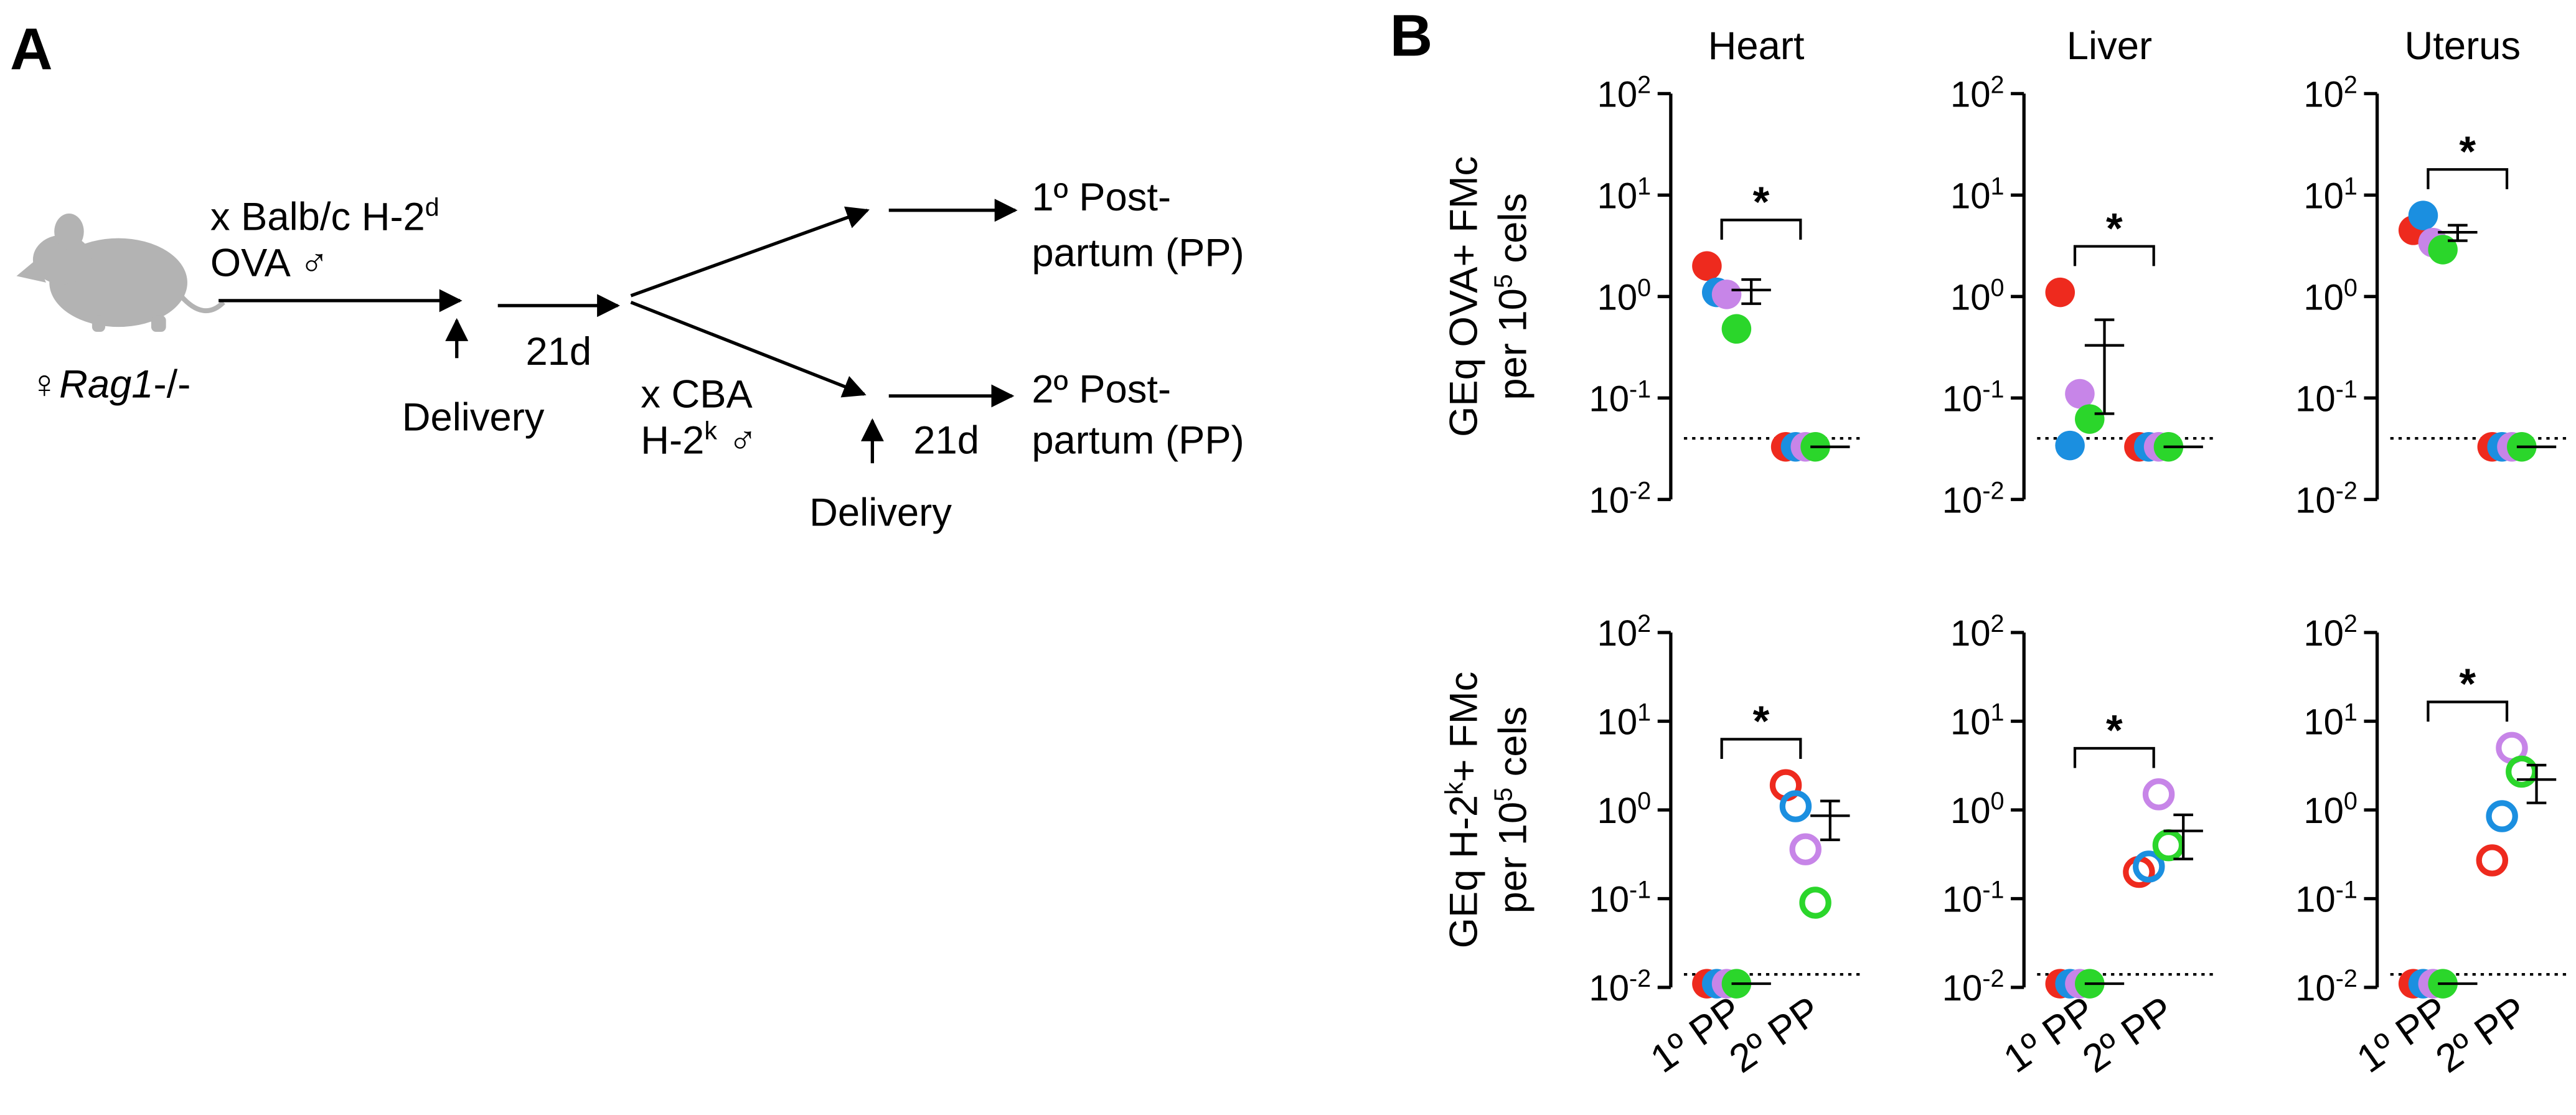 This screenshot has height=1115, width=2576. I want to click on chart-title: Heart, so click(1756, 46).